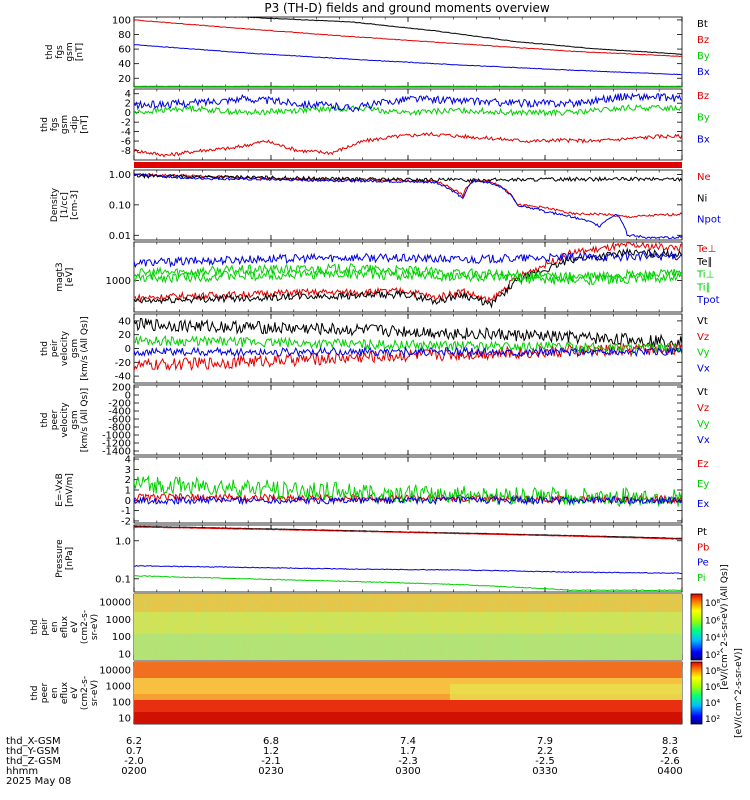  I want to click on peer_velocity-legend-Vt: Vt, so click(702, 392).